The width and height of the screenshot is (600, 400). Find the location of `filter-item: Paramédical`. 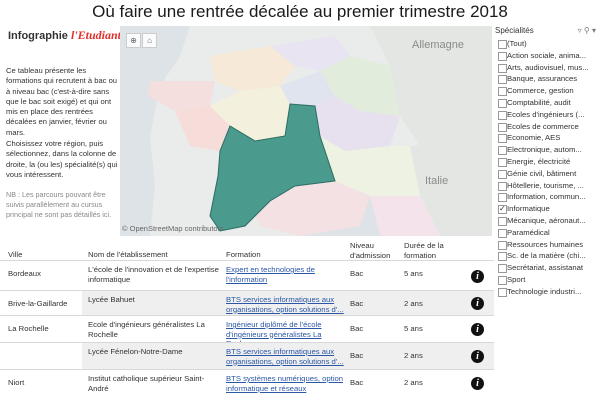

filter-item: Paramédical is located at coordinates (547, 233).